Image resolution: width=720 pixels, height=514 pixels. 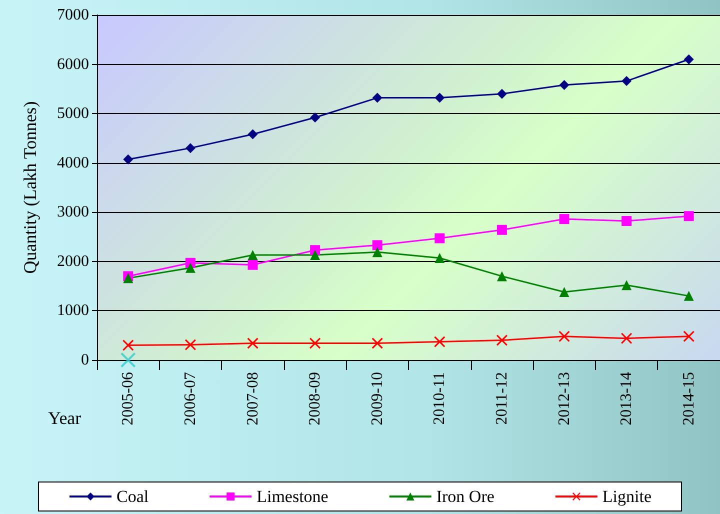 What do you see at coordinates (73, 64) in the screenshot?
I see `y-tick-label: 6000` at bounding box center [73, 64].